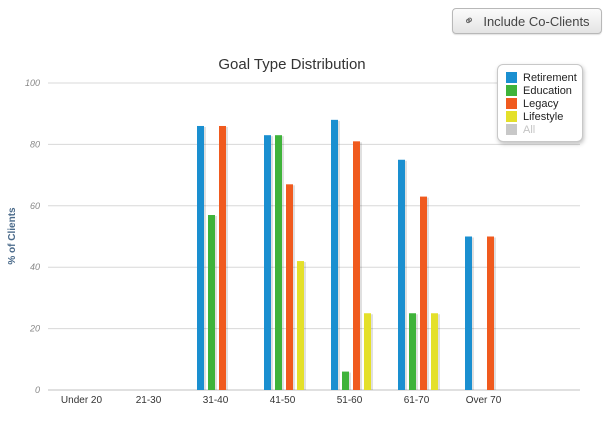 Image resolution: width=608 pixels, height=425 pixels. What do you see at coordinates (550, 77) in the screenshot?
I see `legend-label: Retirement` at bounding box center [550, 77].